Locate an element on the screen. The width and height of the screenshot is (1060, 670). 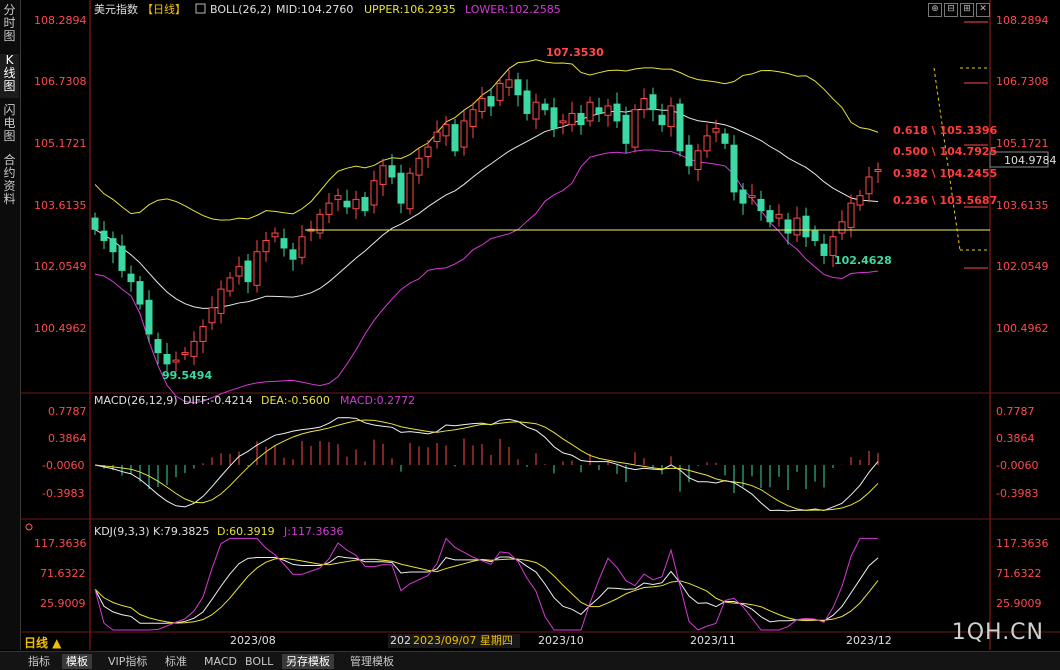
tab-boll: BOLL is located at coordinates (259, 661).